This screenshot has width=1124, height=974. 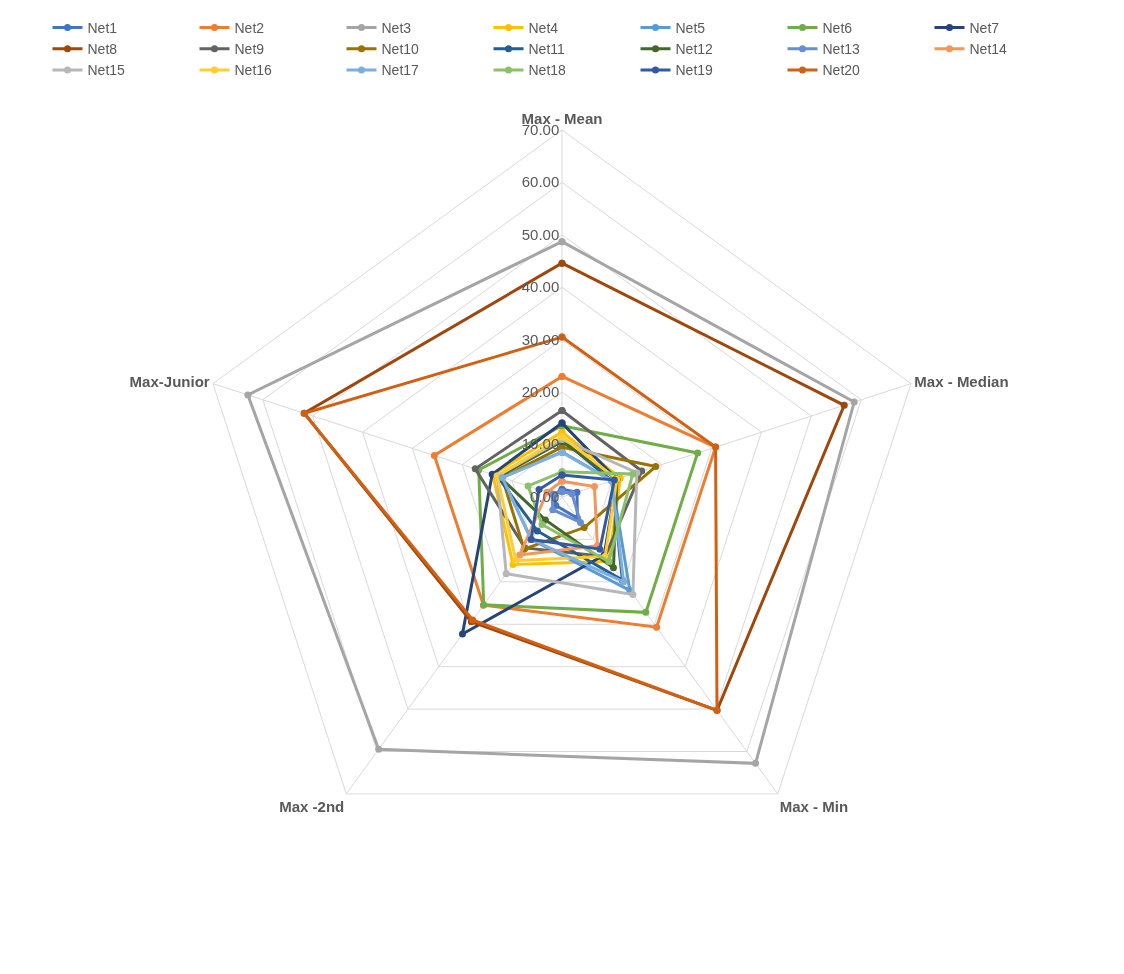 I want to click on legend-label: Net8, so click(x=102, y=49).